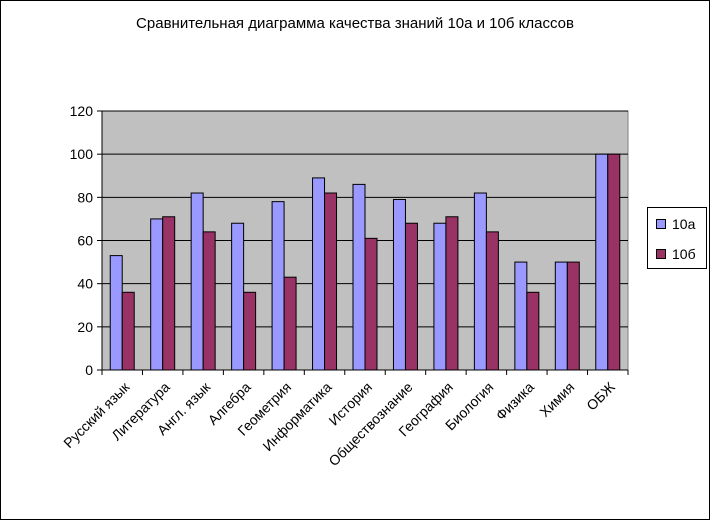 Image resolution: width=710 pixels, height=520 pixels. I want to click on y-tick-label-80: 80, so click(85, 197).